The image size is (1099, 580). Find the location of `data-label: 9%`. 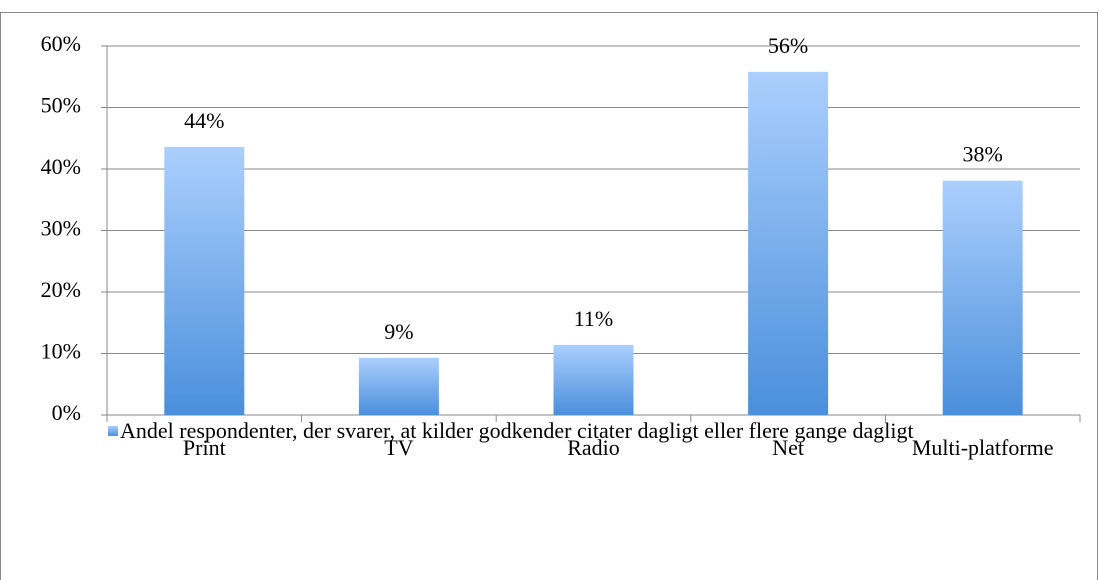

data-label: 9% is located at coordinates (398, 331).